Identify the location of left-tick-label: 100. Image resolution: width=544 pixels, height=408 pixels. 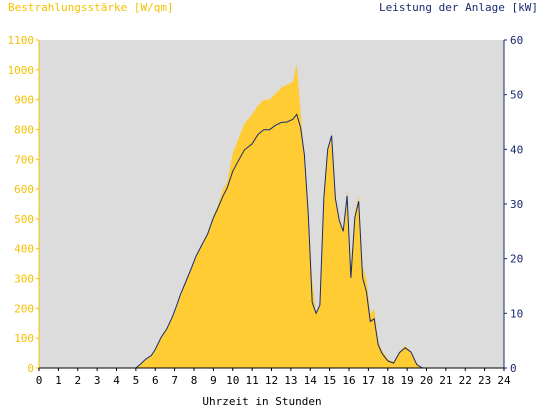
(24, 338).